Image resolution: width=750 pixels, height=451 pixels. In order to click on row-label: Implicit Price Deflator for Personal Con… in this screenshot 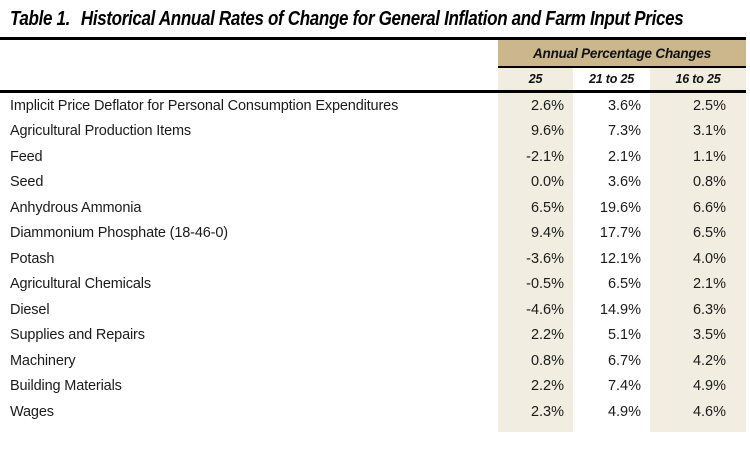, I will do `click(204, 105)`.